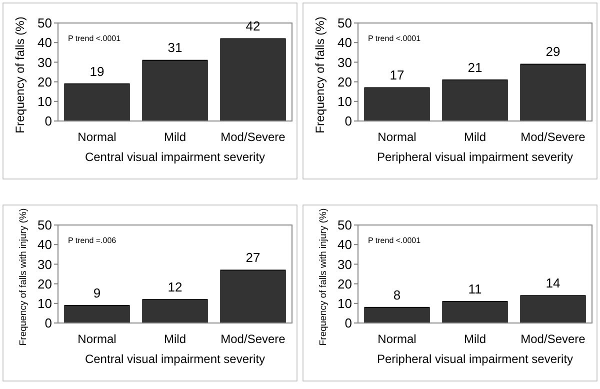 The width and height of the screenshot is (600, 389). What do you see at coordinates (175, 48) in the screenshot?
I see `data-label: 31` at bounding box center [175, 48].